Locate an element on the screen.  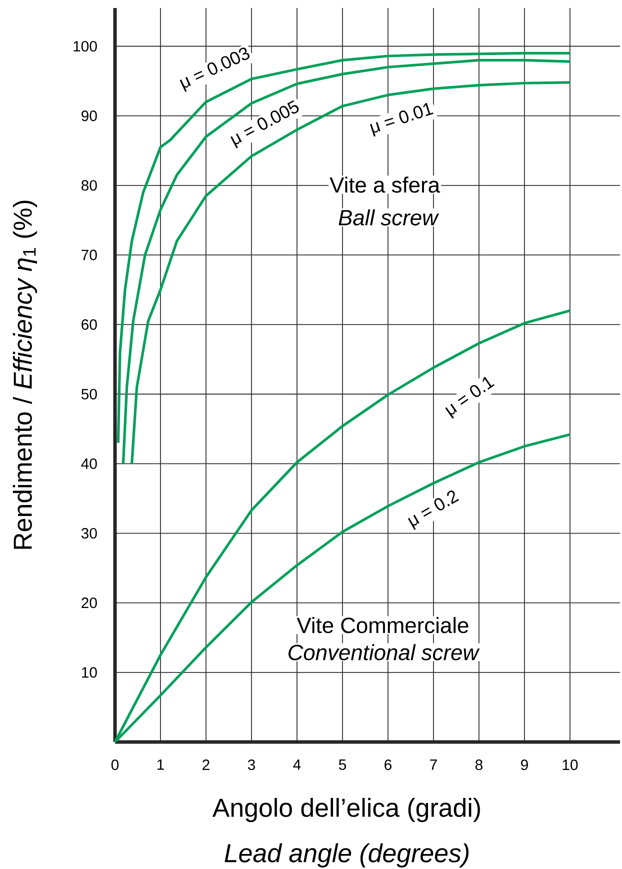
x-axis-title: Angolo dell’elica (gradi) is located at coordinates (346, 810).